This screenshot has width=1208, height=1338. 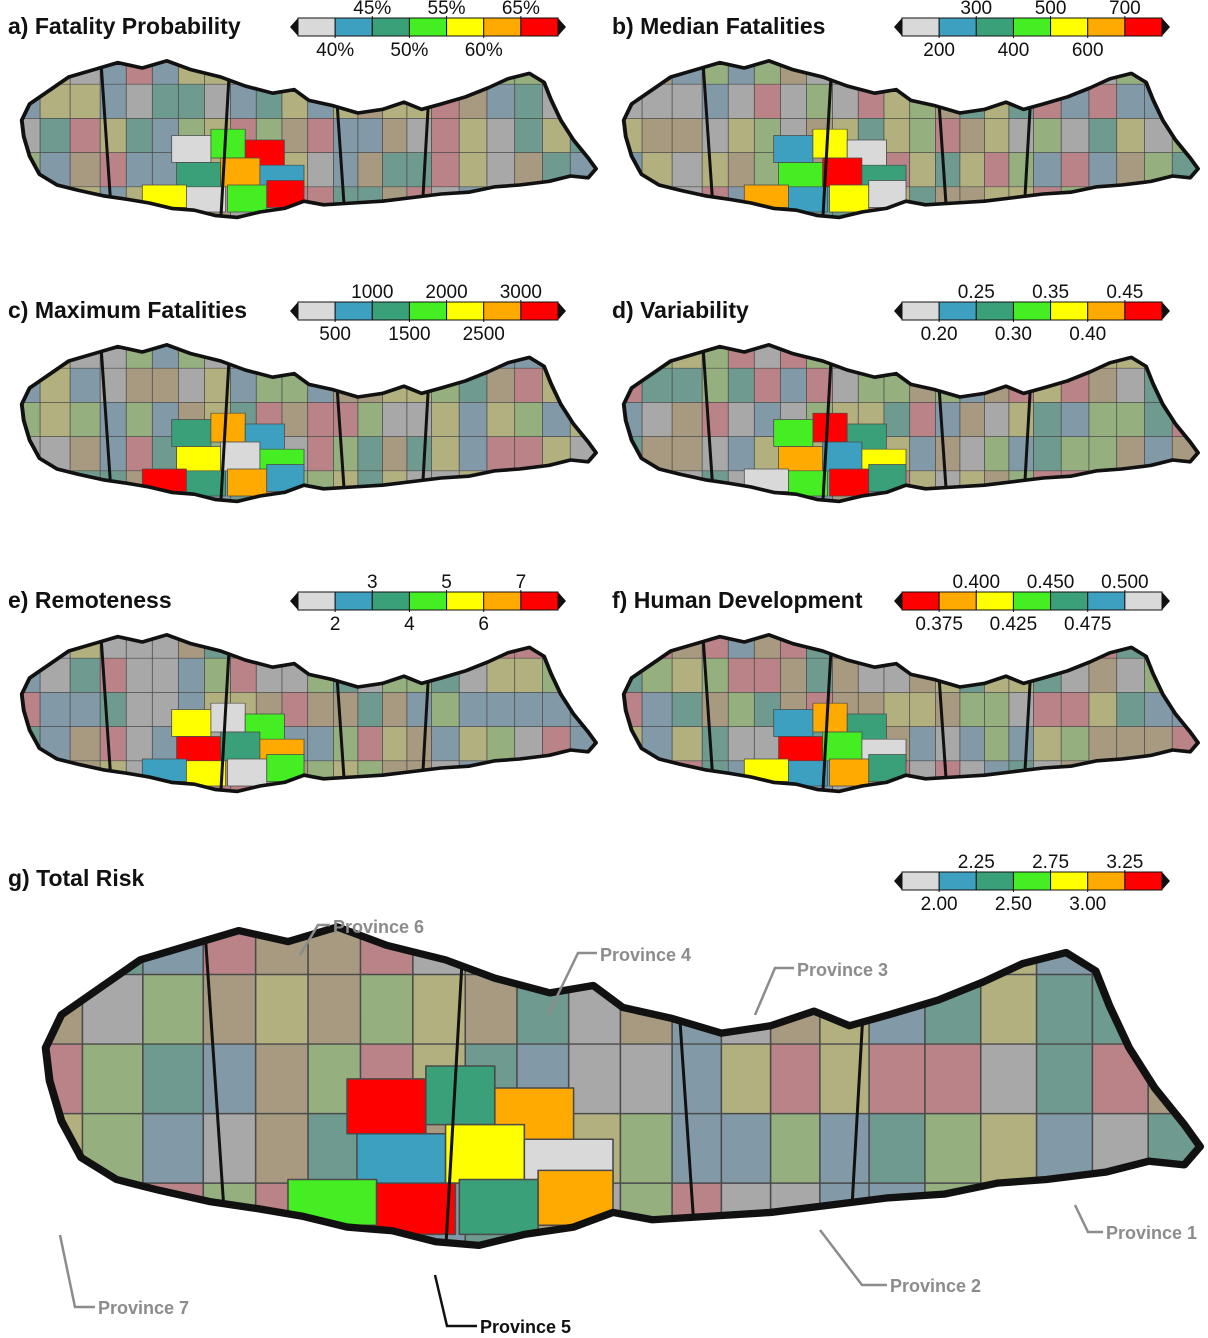 What do you see at coordinates (409, 624) in the screenshot?
I see `colorbar-tick-label: 4` at bounding box center [409, 624].